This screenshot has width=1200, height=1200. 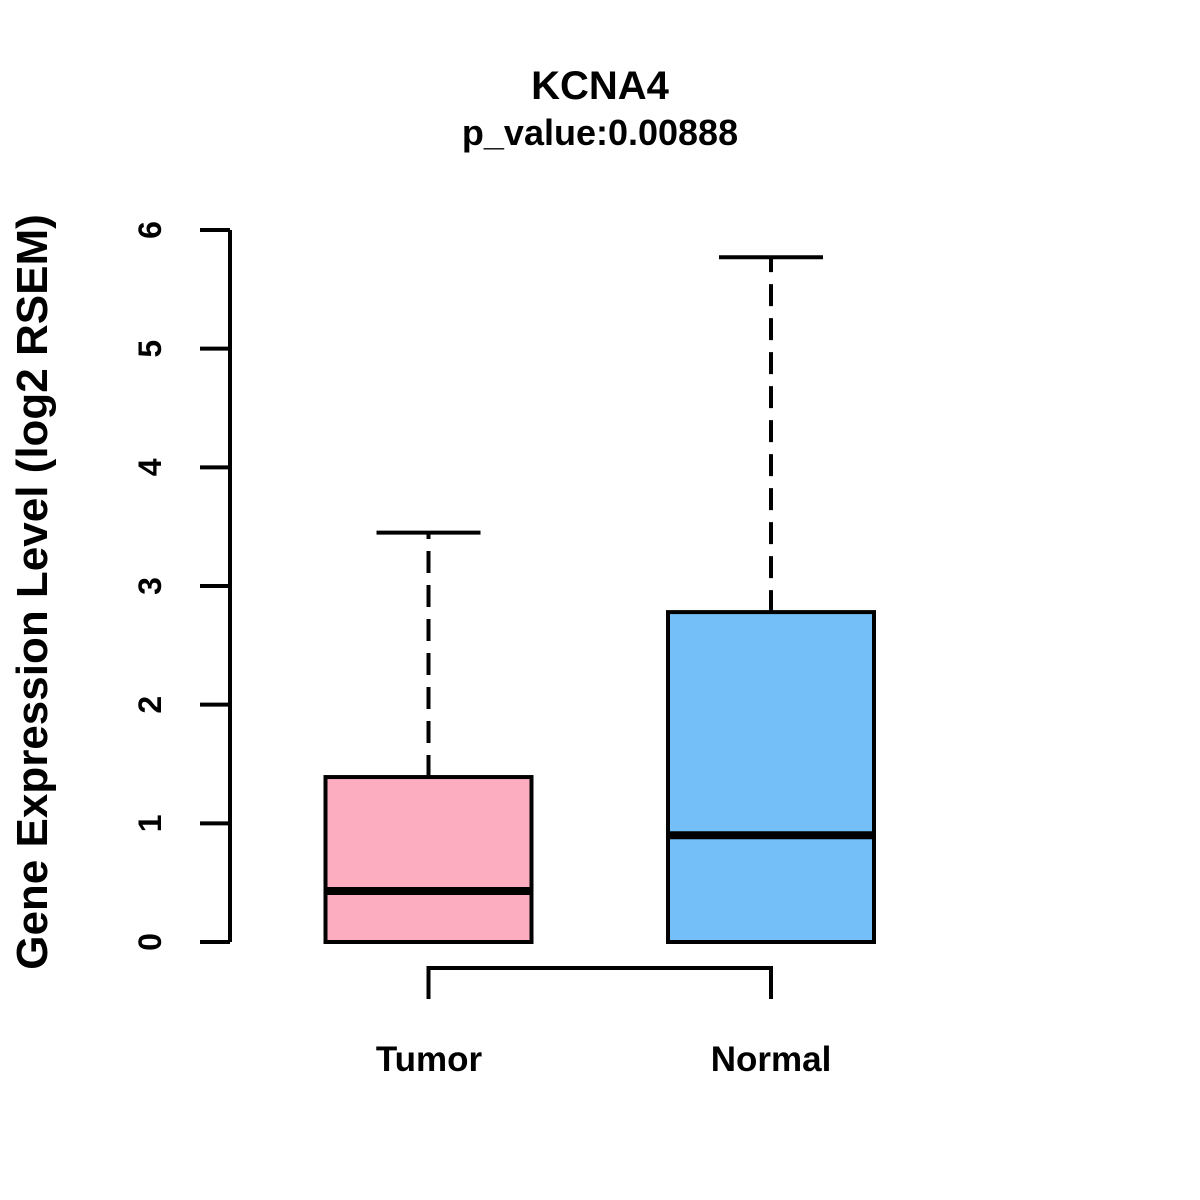 I want to click on y-tick-label: 6, so click(x=150, y=230).